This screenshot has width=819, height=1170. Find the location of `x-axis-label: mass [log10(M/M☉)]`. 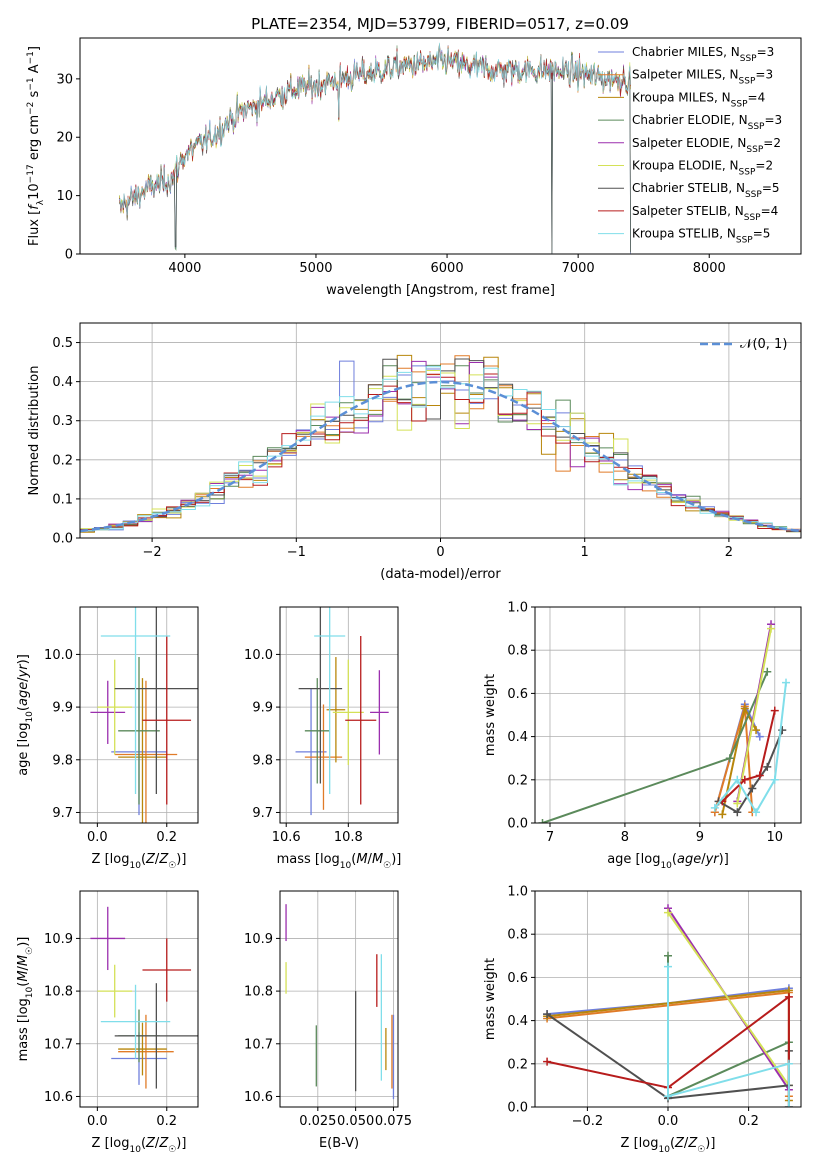

x-axis-label: mass [log10(M/M☉)] is located at coordinates (339, 861).